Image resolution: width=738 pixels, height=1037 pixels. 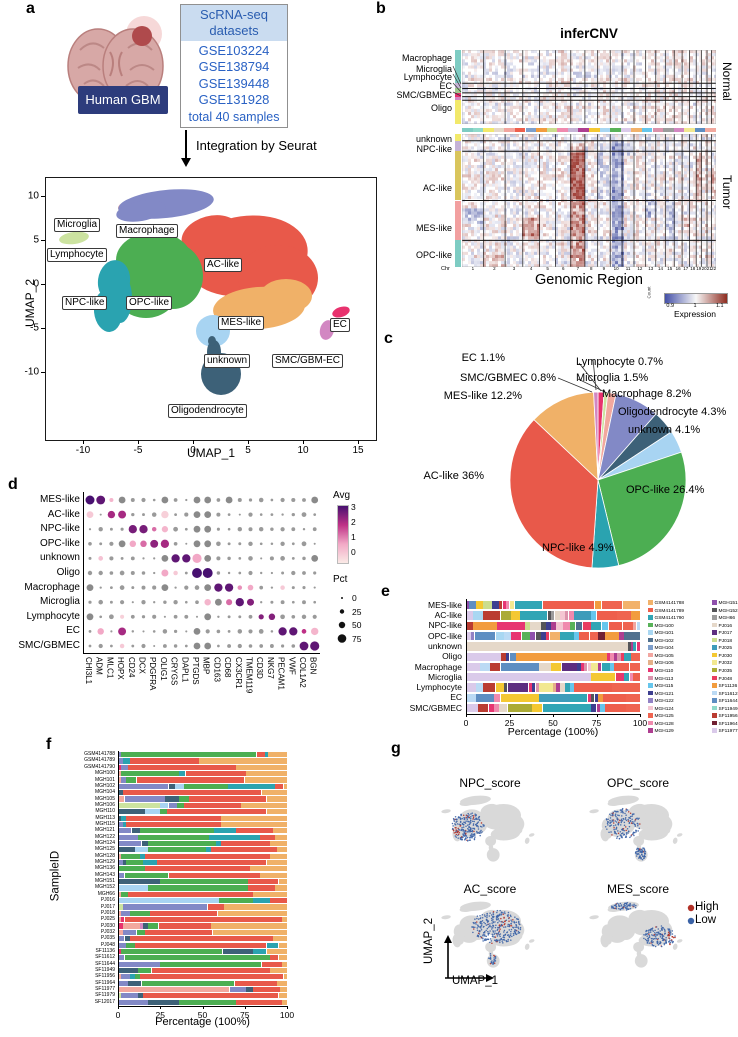 I want to click on expression-tick: 0.9, so click(x=670, y=306).